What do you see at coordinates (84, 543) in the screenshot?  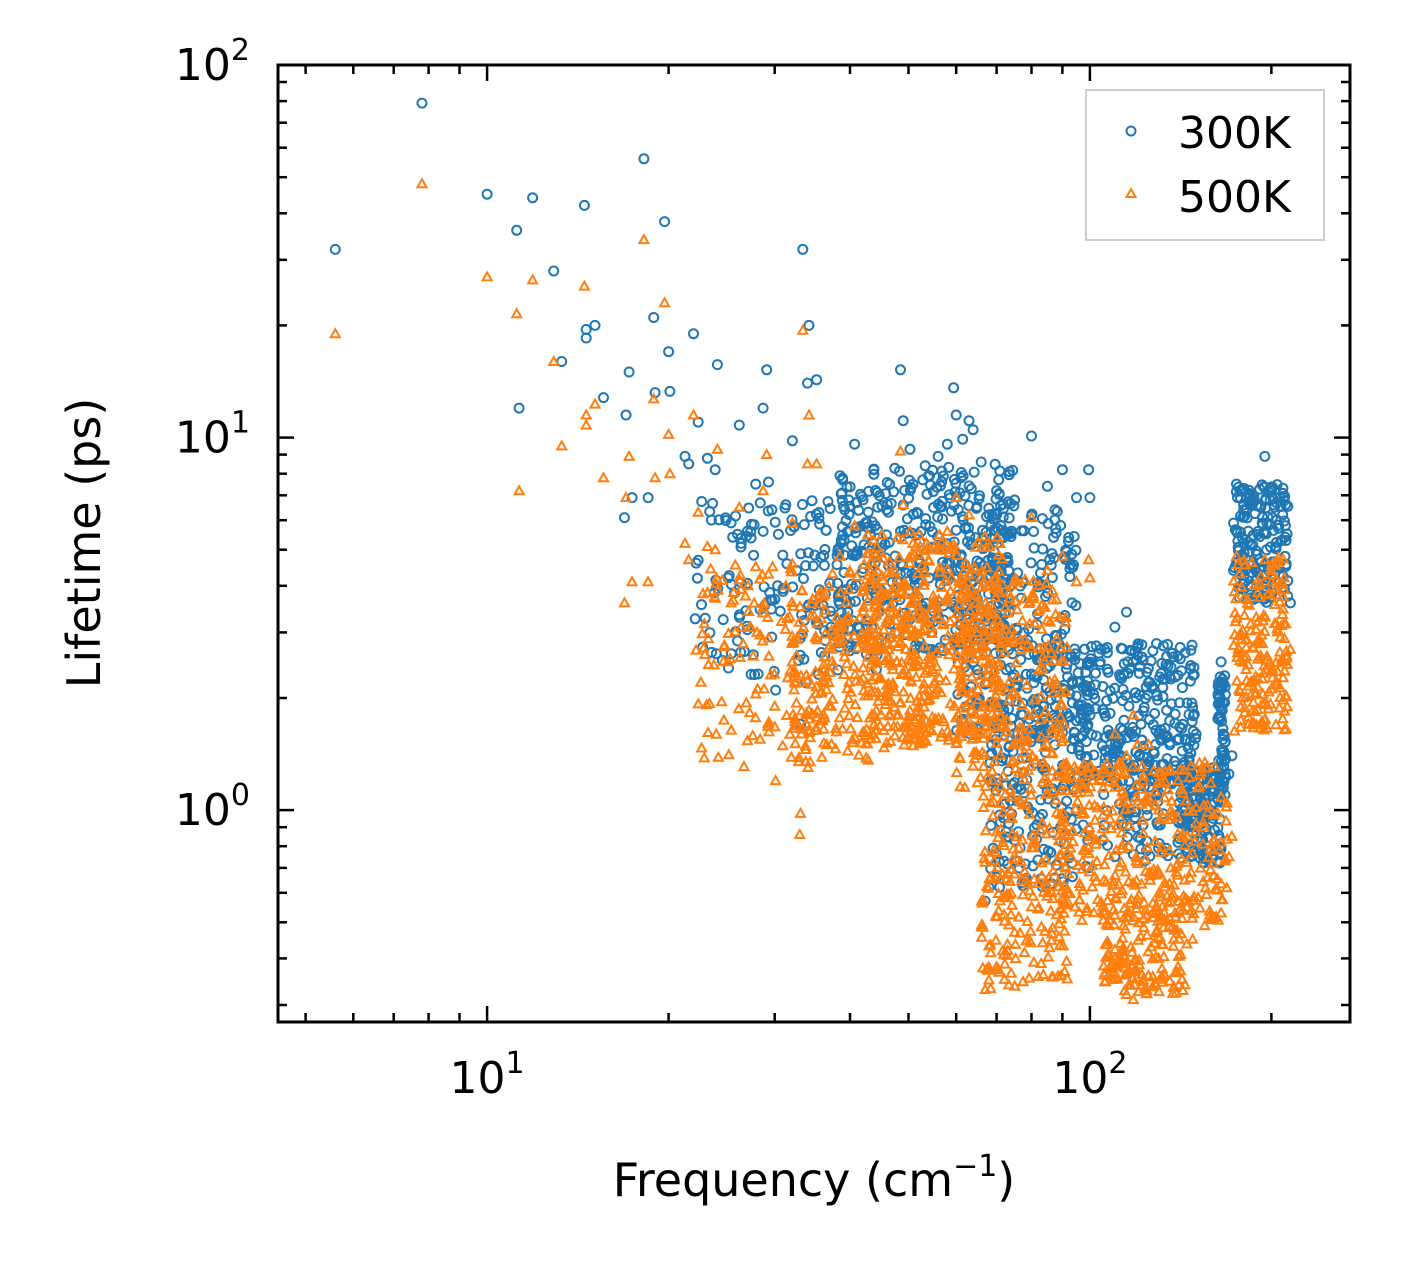 I see `y-axis-label: Lifetime (ps)` at bounding box center [84, 543].